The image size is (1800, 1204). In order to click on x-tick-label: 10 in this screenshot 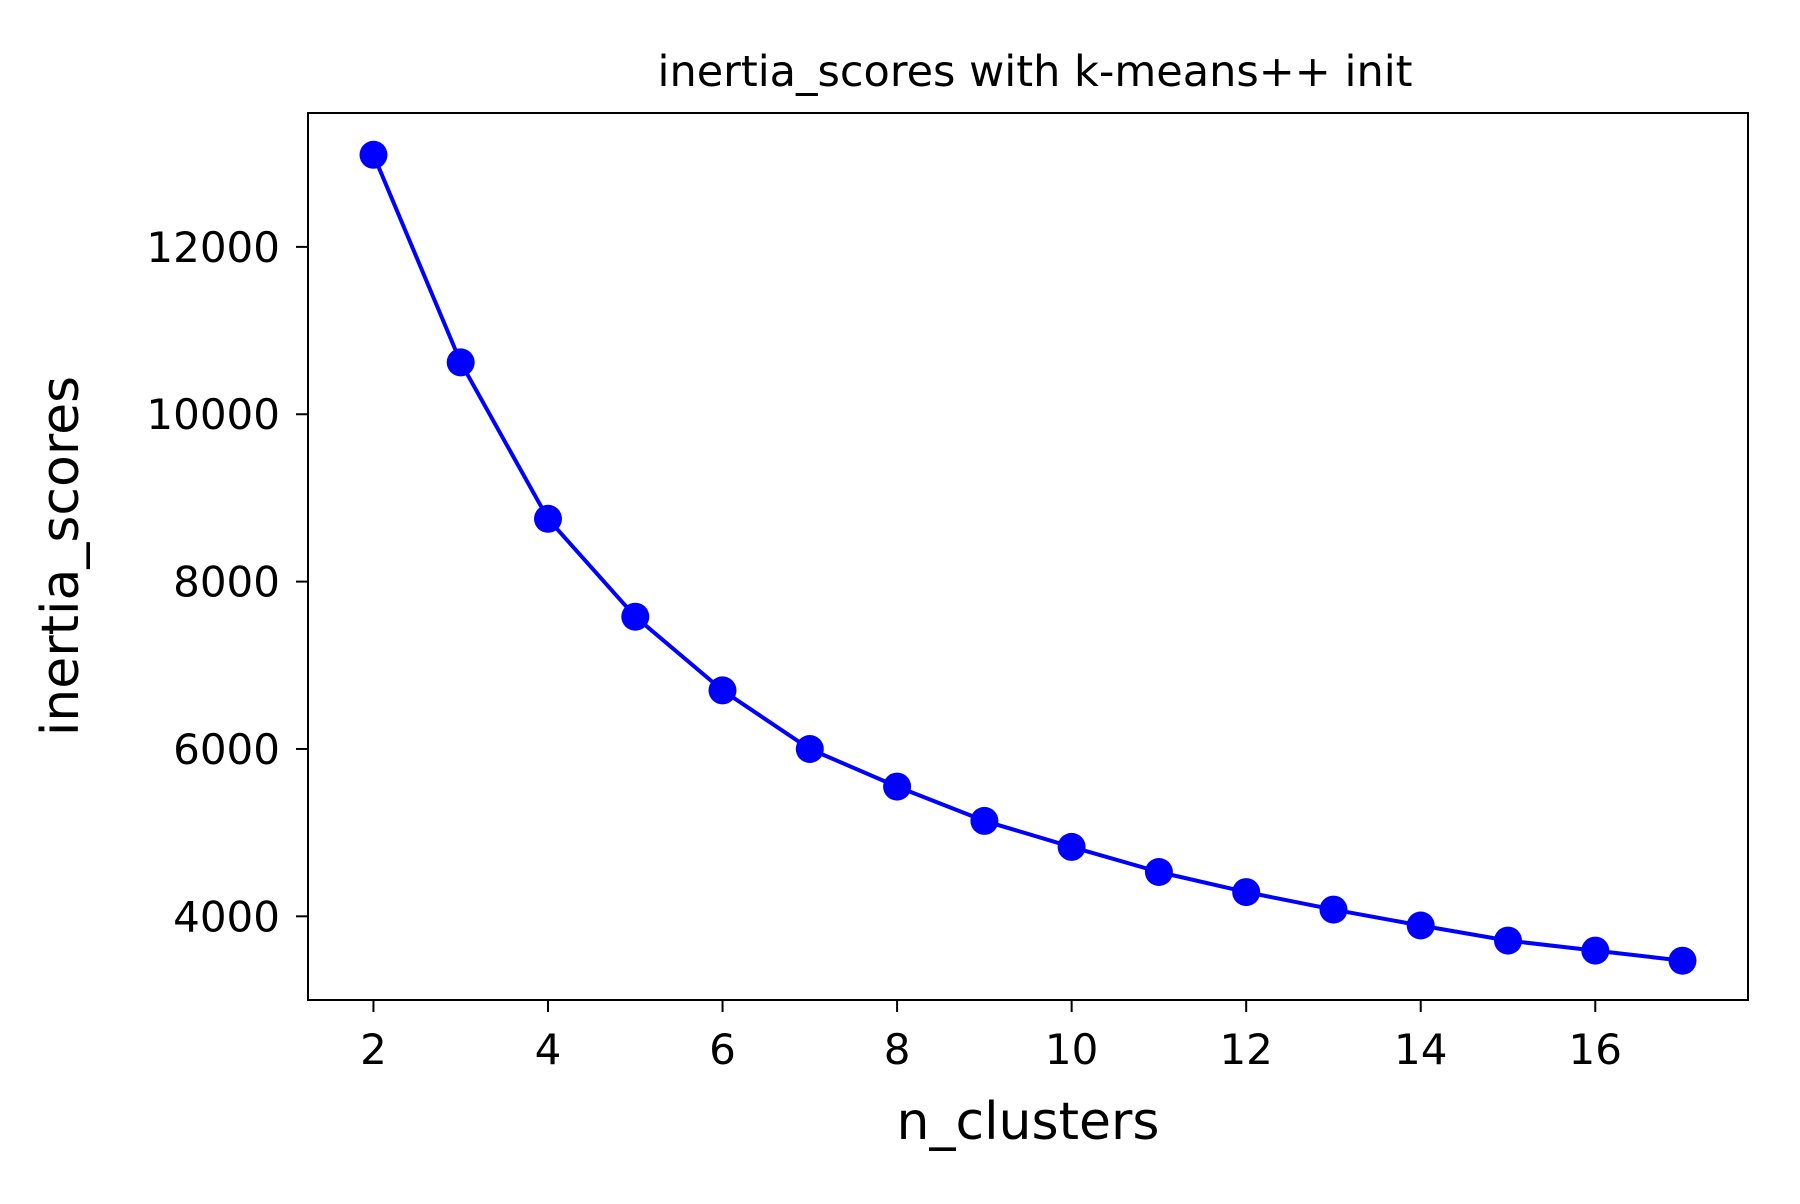, I will do `click(1071, 1049)`.